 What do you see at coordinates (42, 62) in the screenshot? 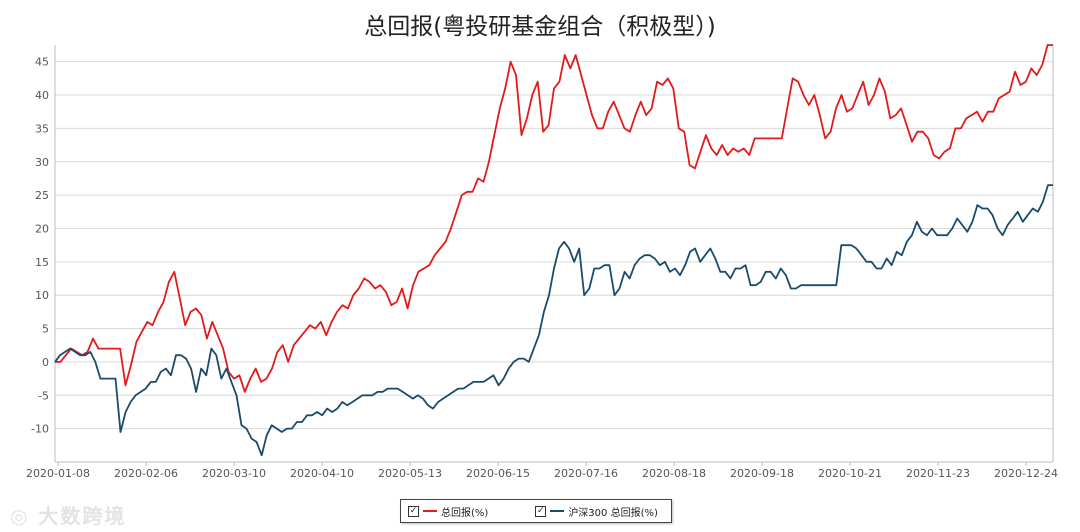
I see `y-tick-label: 45` at bounding box center [42, 62].